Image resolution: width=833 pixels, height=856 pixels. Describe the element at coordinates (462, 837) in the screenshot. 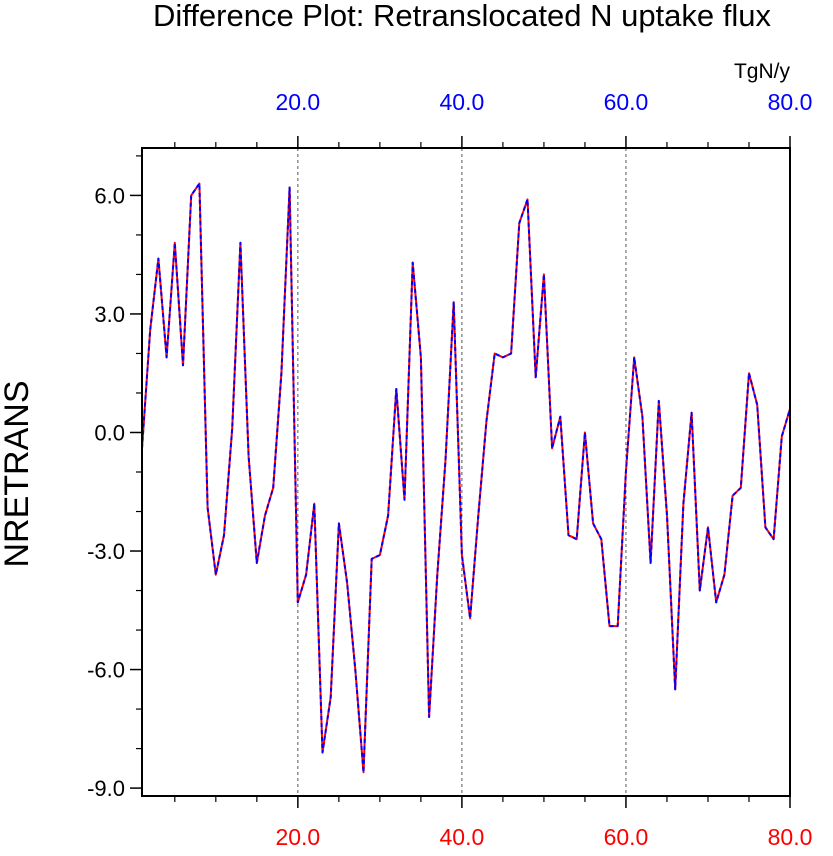

I see `x-tick-label-bottom: 40.0` at that location.